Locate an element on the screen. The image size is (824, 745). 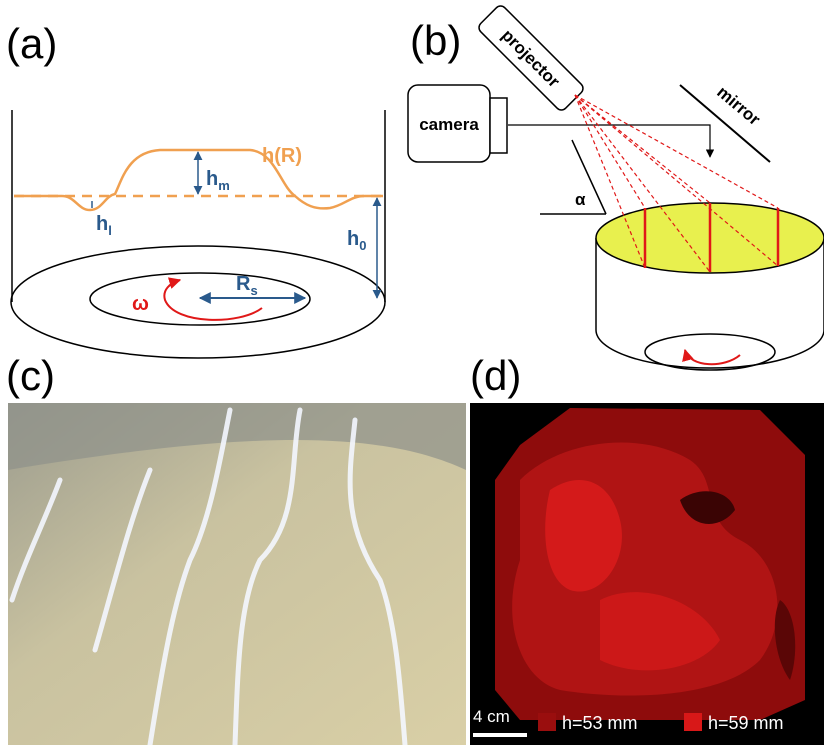
legend-label: h=53 mm is located at coordinates (600, 723).